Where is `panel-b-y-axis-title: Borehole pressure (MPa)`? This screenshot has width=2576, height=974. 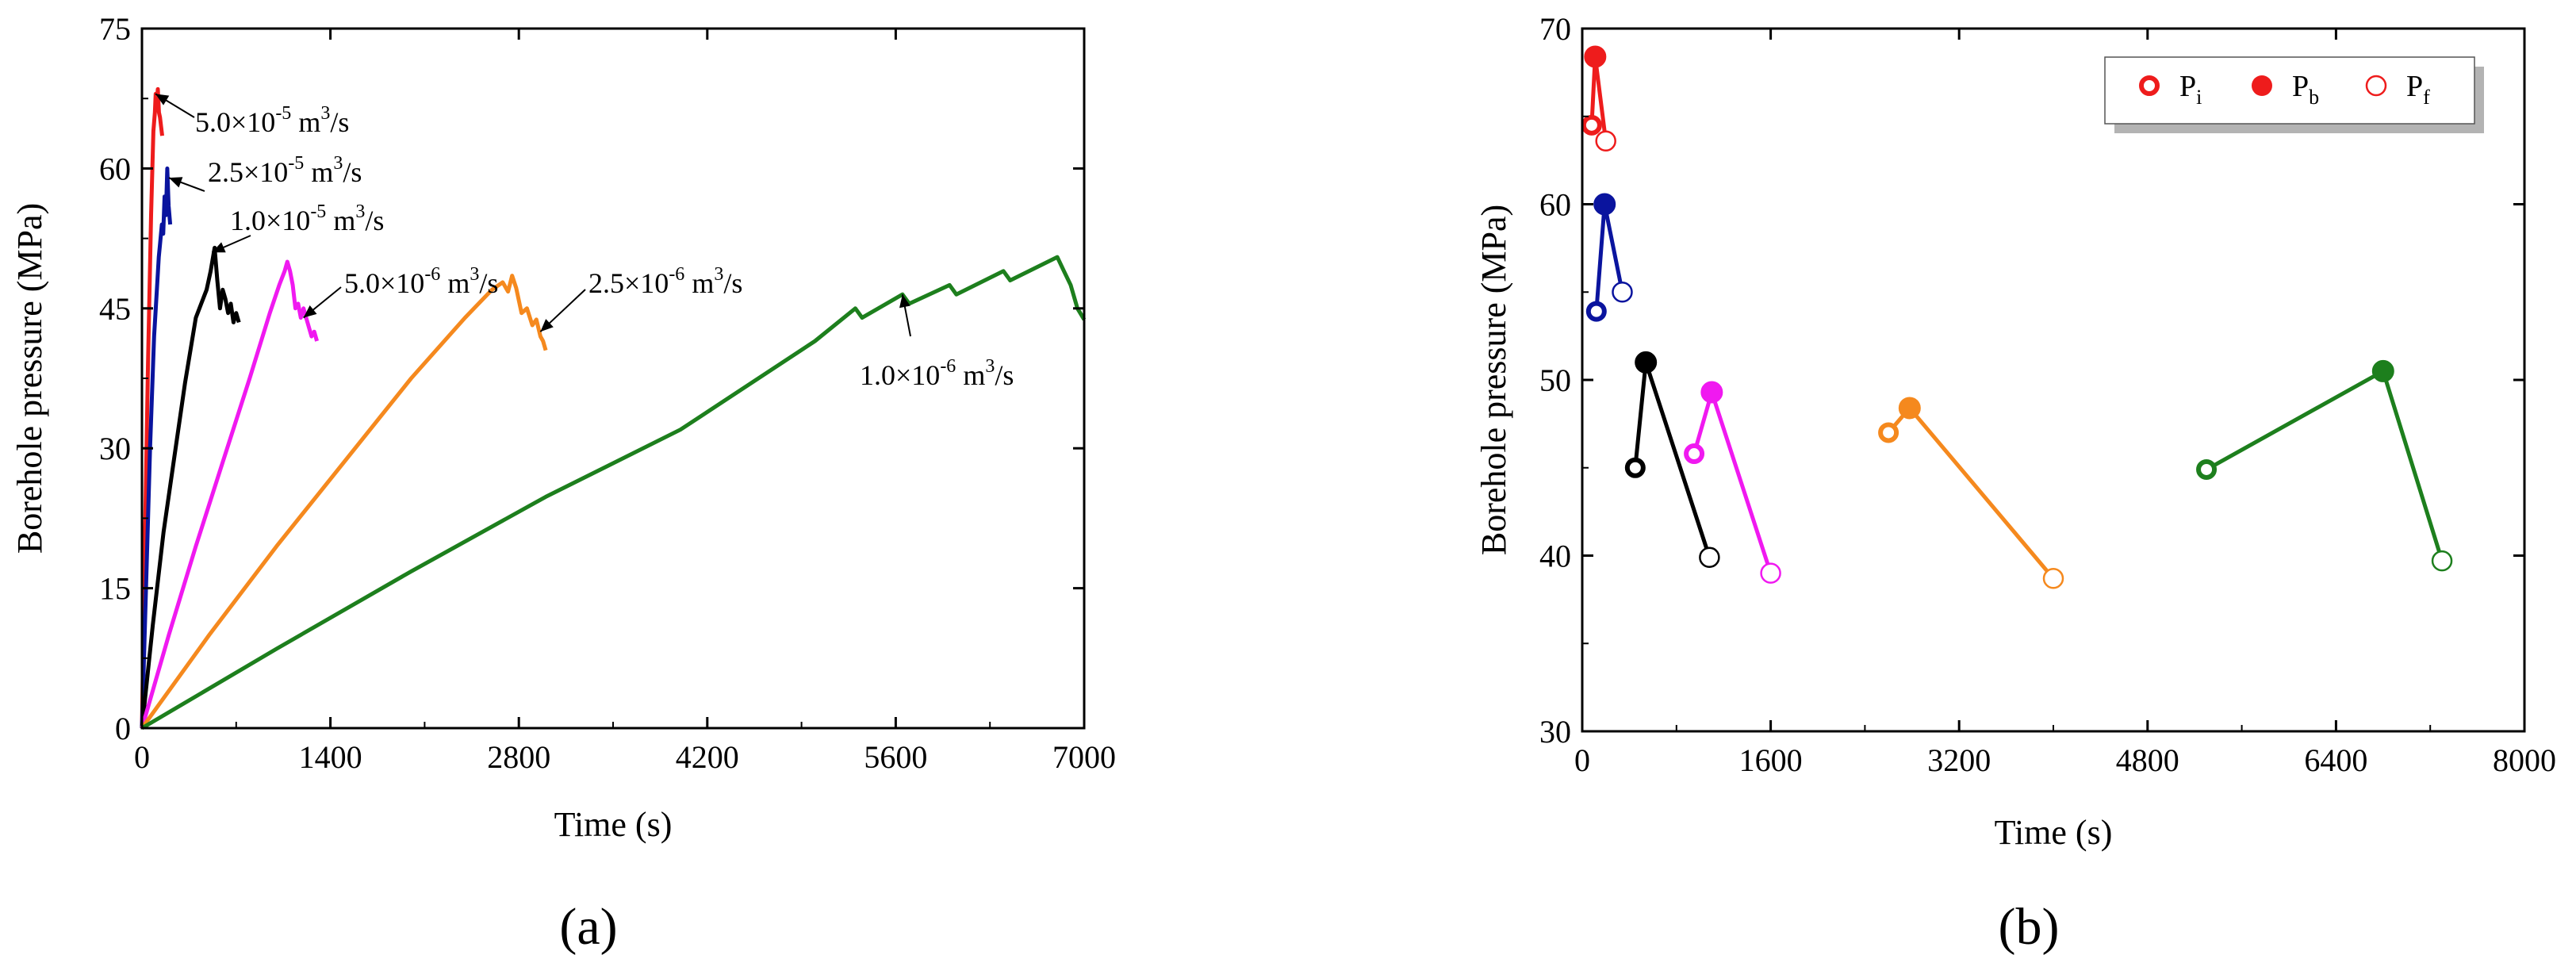
panel-b-y-axis-title: Borehole pressure (MPa) is located at coordinates (1494, 380).